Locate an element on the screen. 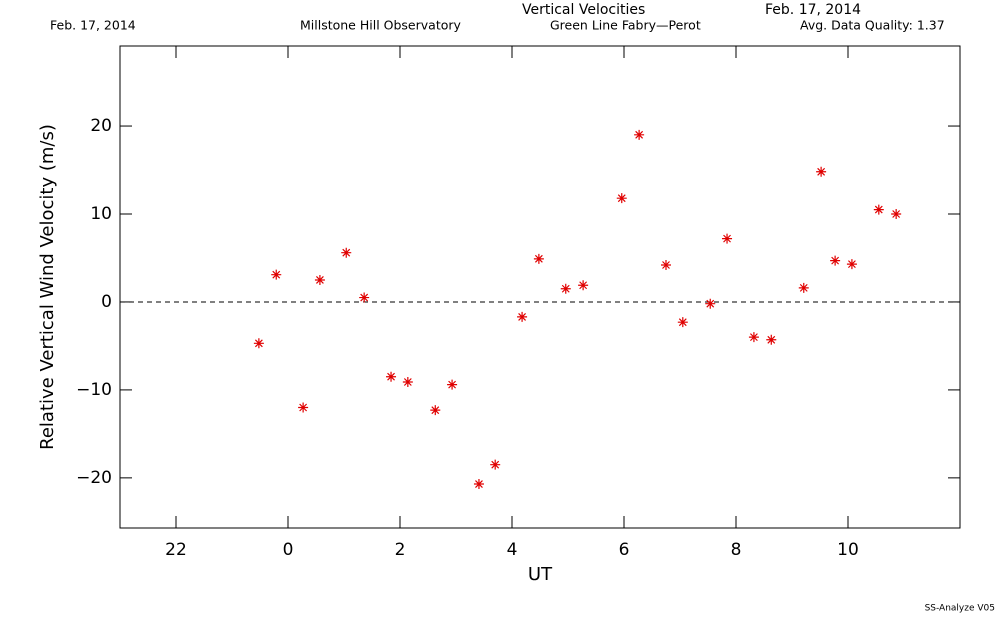 The height and width of the screenshot is (625, 1000). x-tick-label: 6 is located at coordinates (624, 550).